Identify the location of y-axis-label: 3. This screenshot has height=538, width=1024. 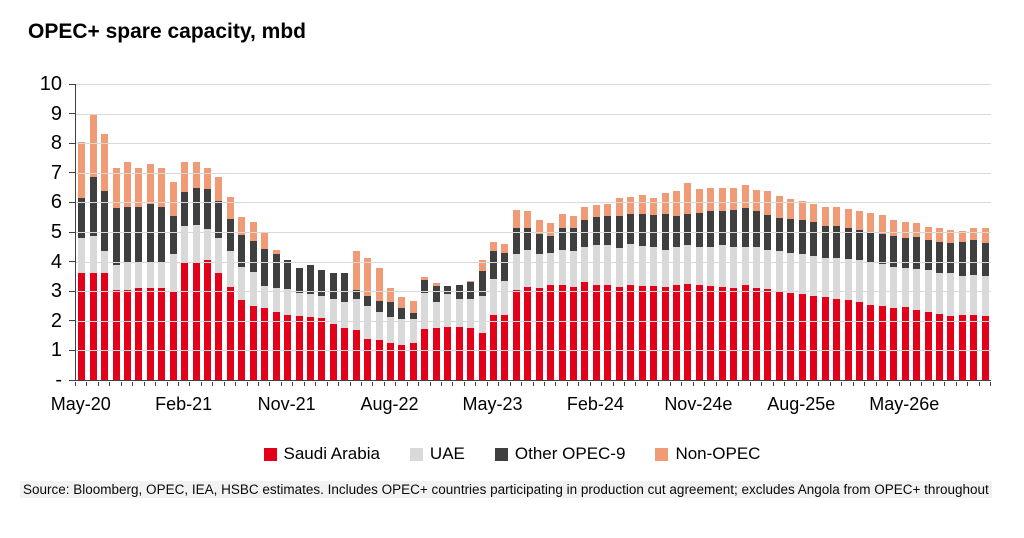
(56, 291).